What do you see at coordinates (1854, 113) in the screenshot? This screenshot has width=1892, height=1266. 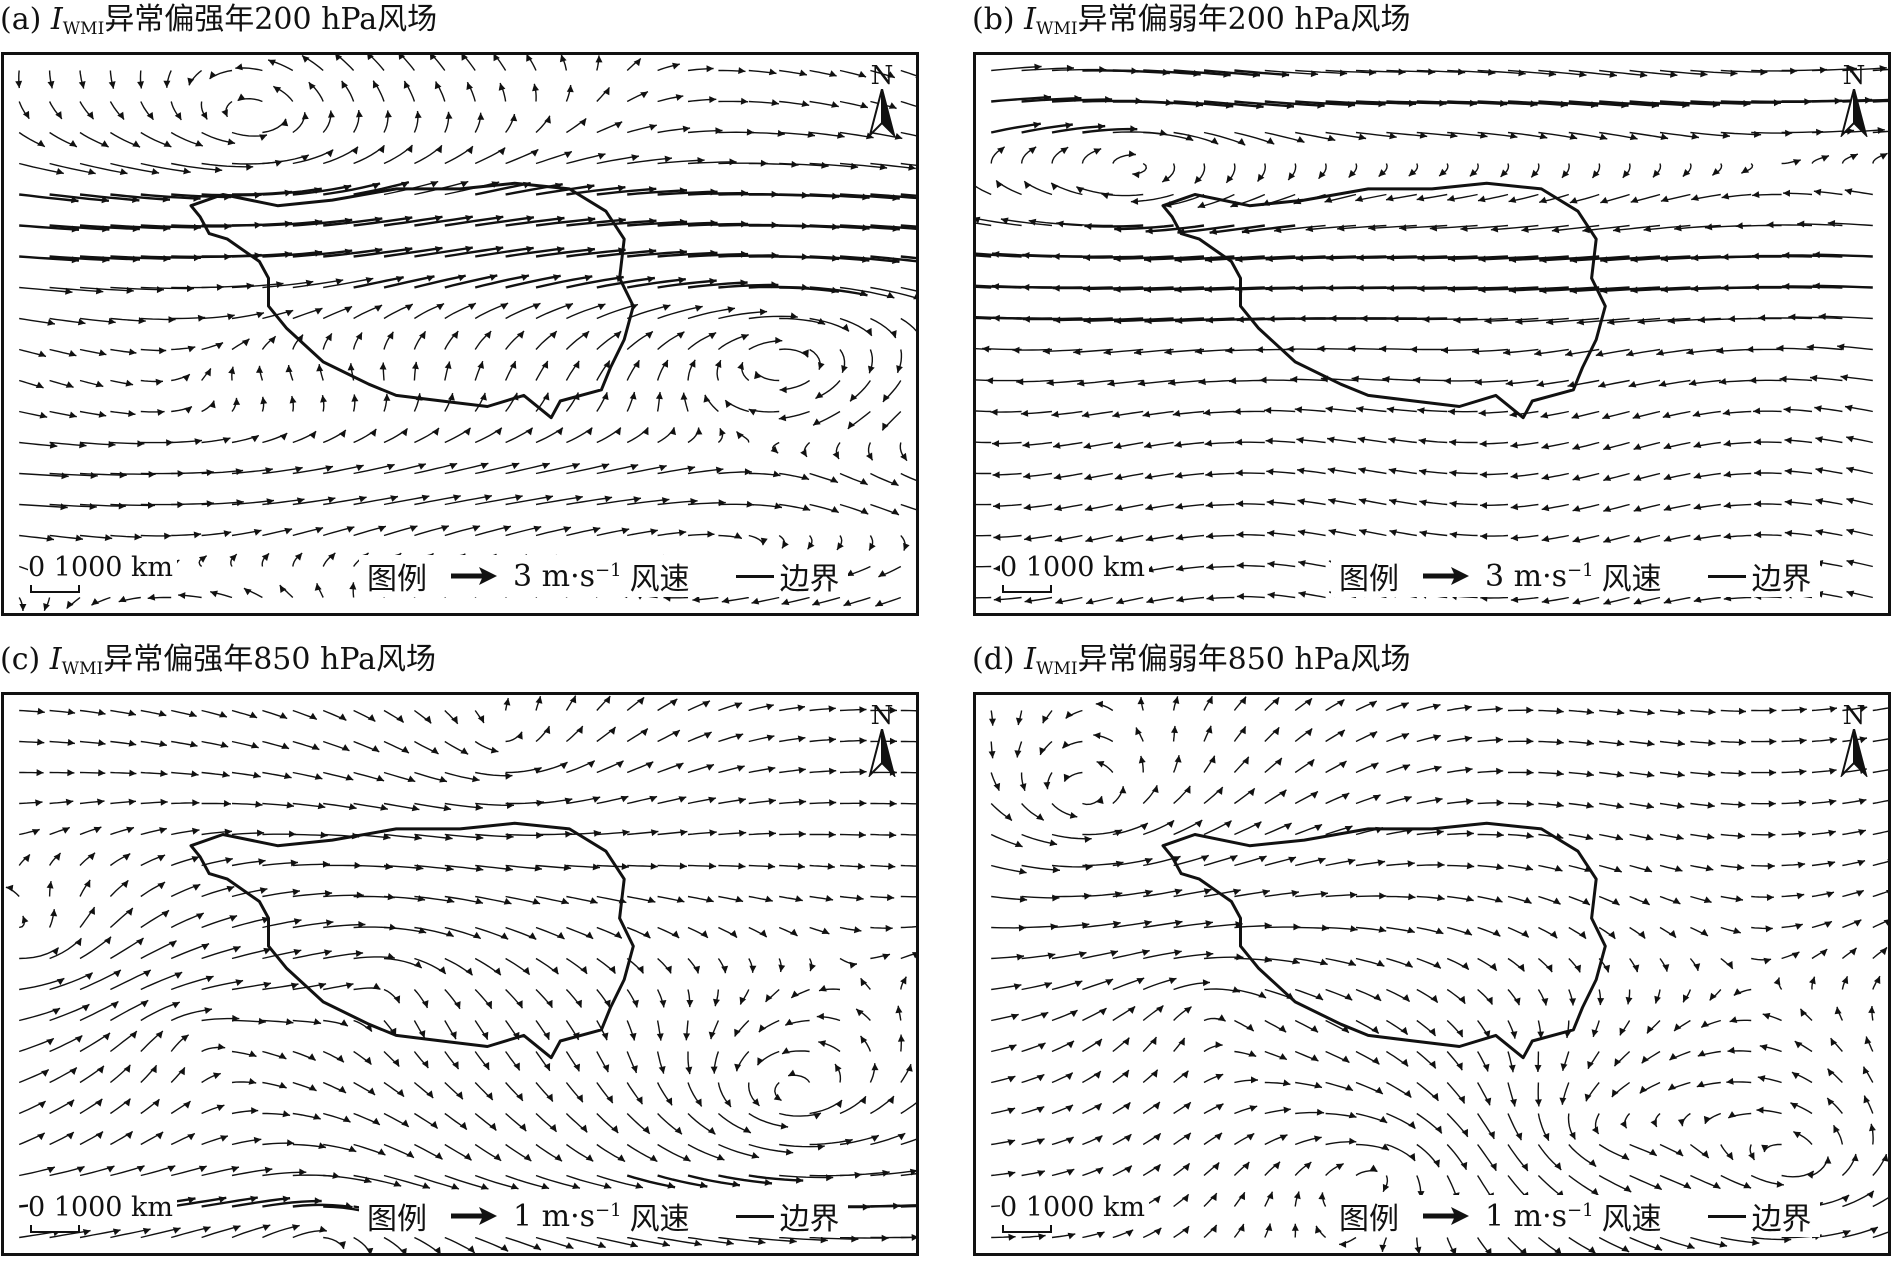 I see `north-arrow-icon` at bounding box center [1854, 113].